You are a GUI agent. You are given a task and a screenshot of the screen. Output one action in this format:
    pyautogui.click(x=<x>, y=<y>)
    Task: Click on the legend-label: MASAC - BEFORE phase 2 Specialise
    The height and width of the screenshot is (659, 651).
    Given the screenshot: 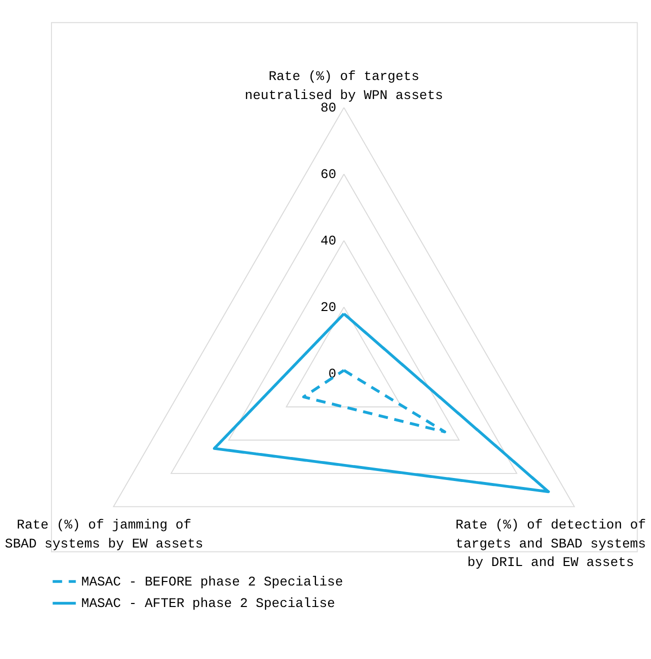 What is the action you would take?
    pyautogui.click(x=212, y=582)
    